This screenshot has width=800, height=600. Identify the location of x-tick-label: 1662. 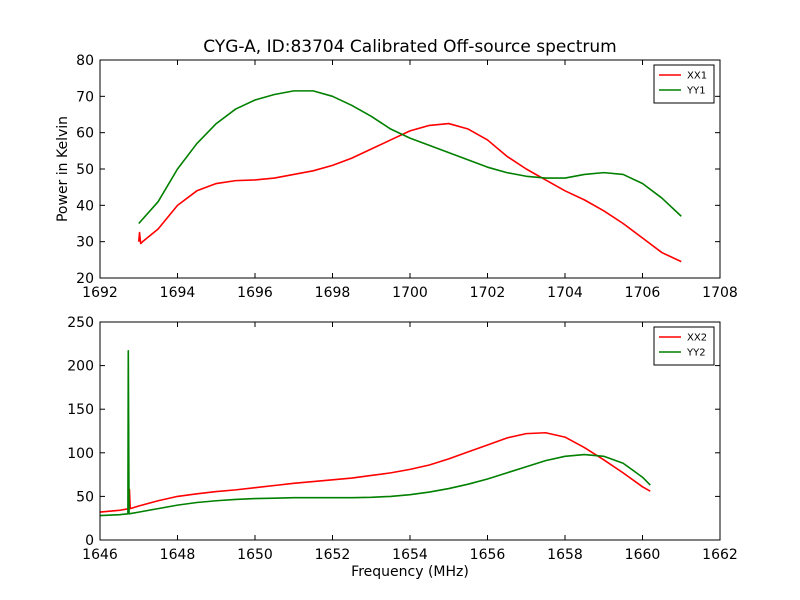
(720, 555).